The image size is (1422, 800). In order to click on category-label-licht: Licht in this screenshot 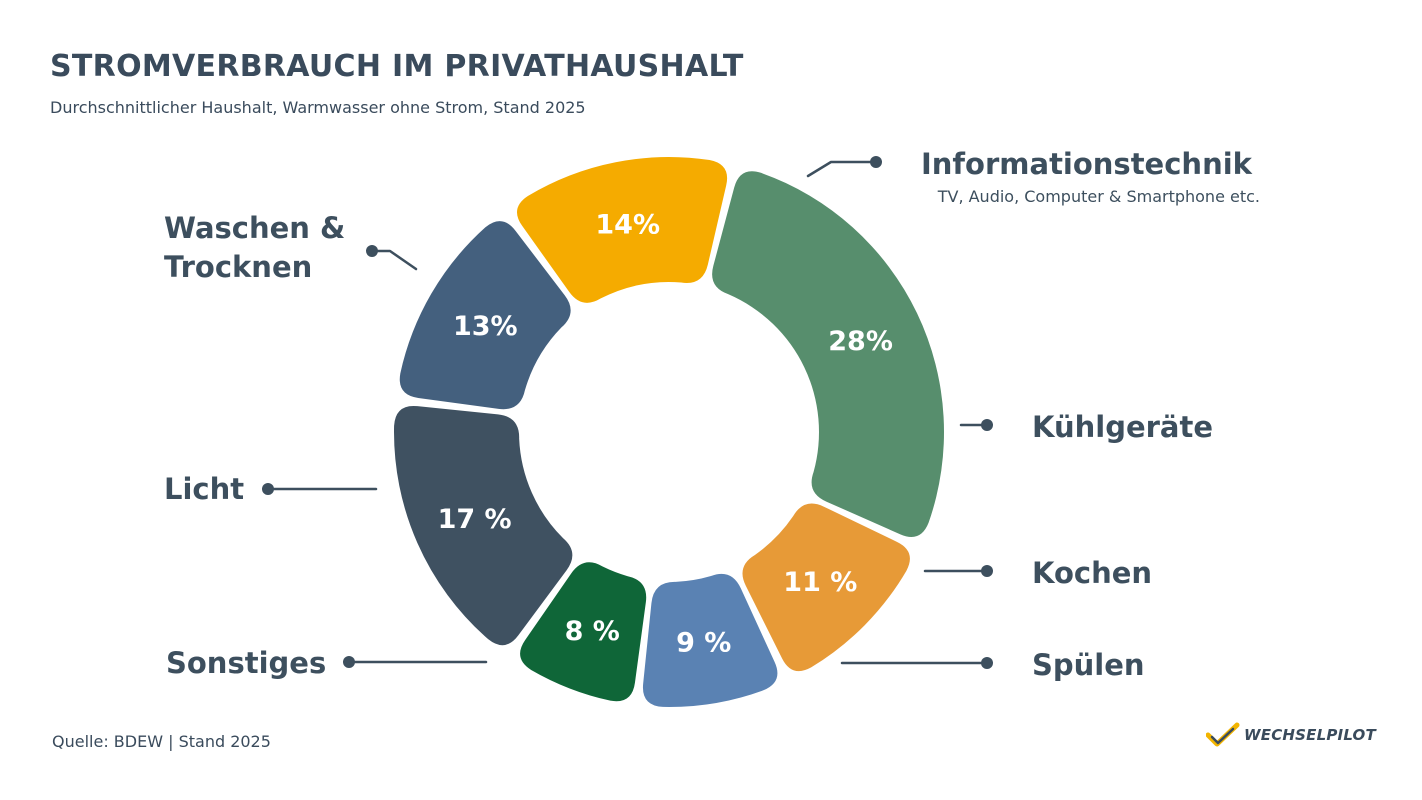, I will do `click(204, 489)`.